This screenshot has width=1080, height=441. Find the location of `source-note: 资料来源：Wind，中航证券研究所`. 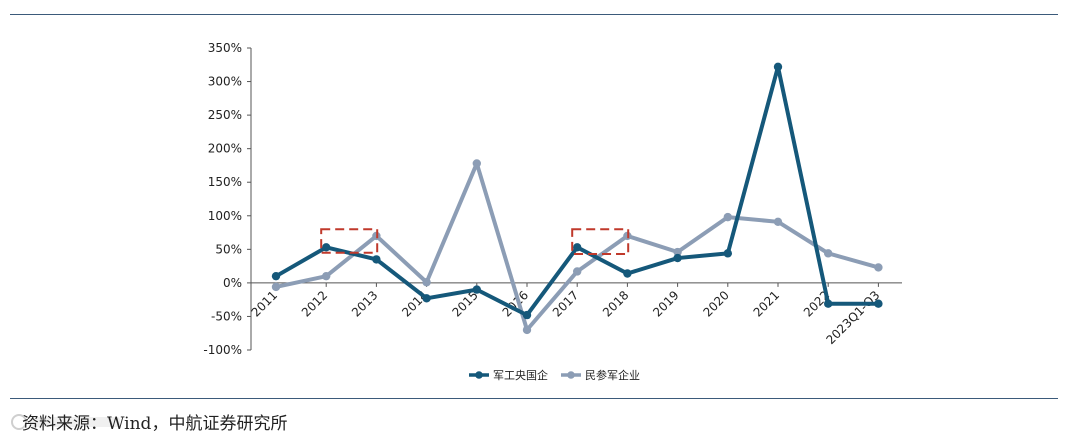

source-note: 资料来源：Wind，中航证券研究所 is located at coordinates (155, 424).